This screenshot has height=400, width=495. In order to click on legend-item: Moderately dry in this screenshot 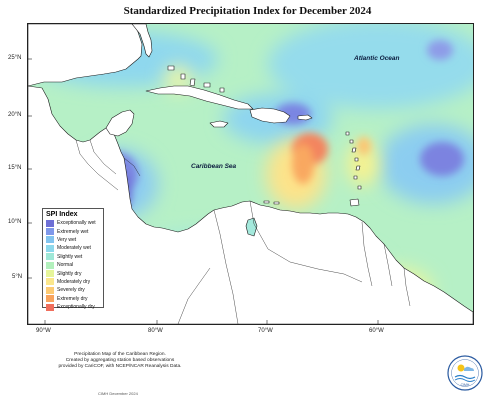, I will do `click(73, 282)`.